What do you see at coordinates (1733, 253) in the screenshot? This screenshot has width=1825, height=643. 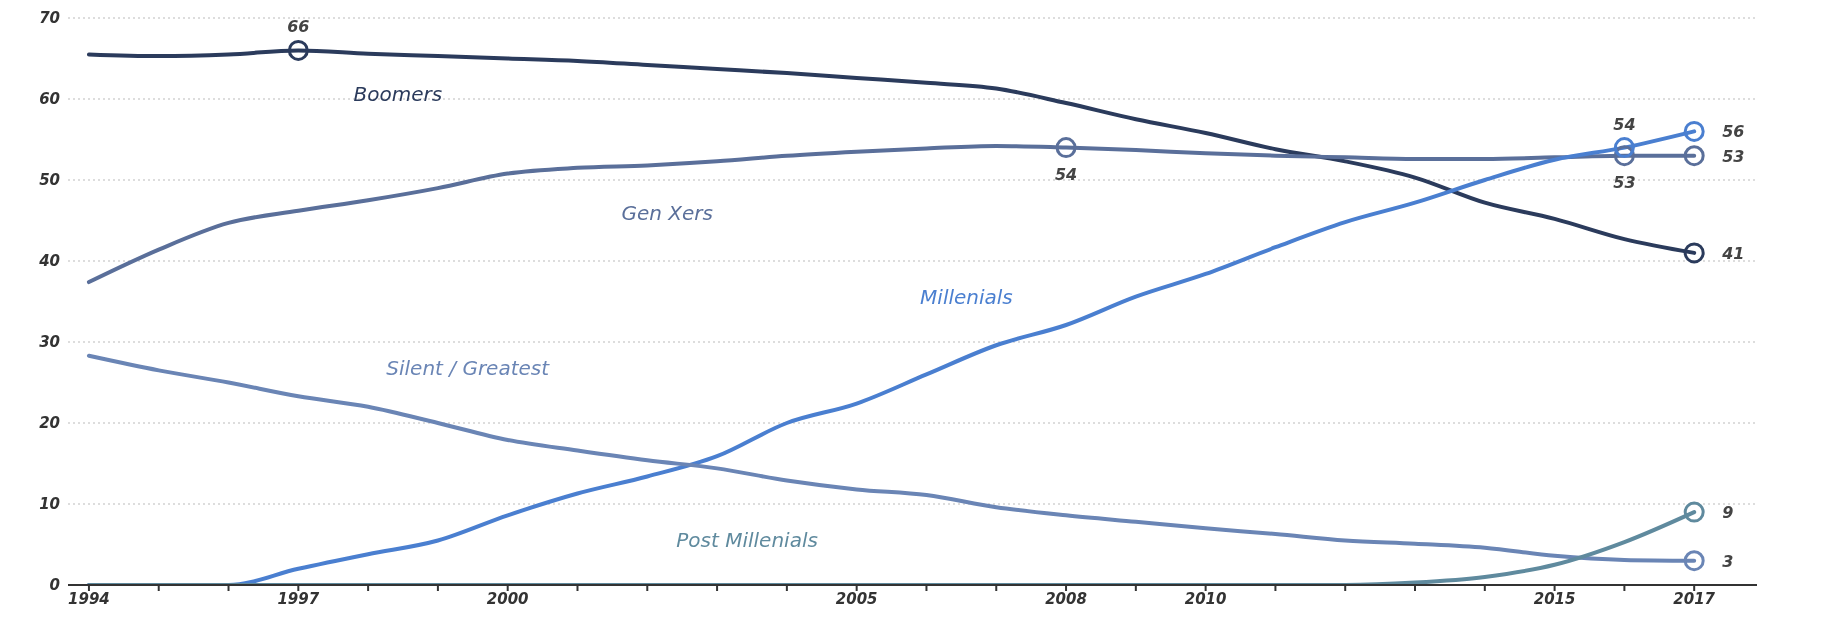 I see `data-label: 41` at bounding box center [1733, 253].